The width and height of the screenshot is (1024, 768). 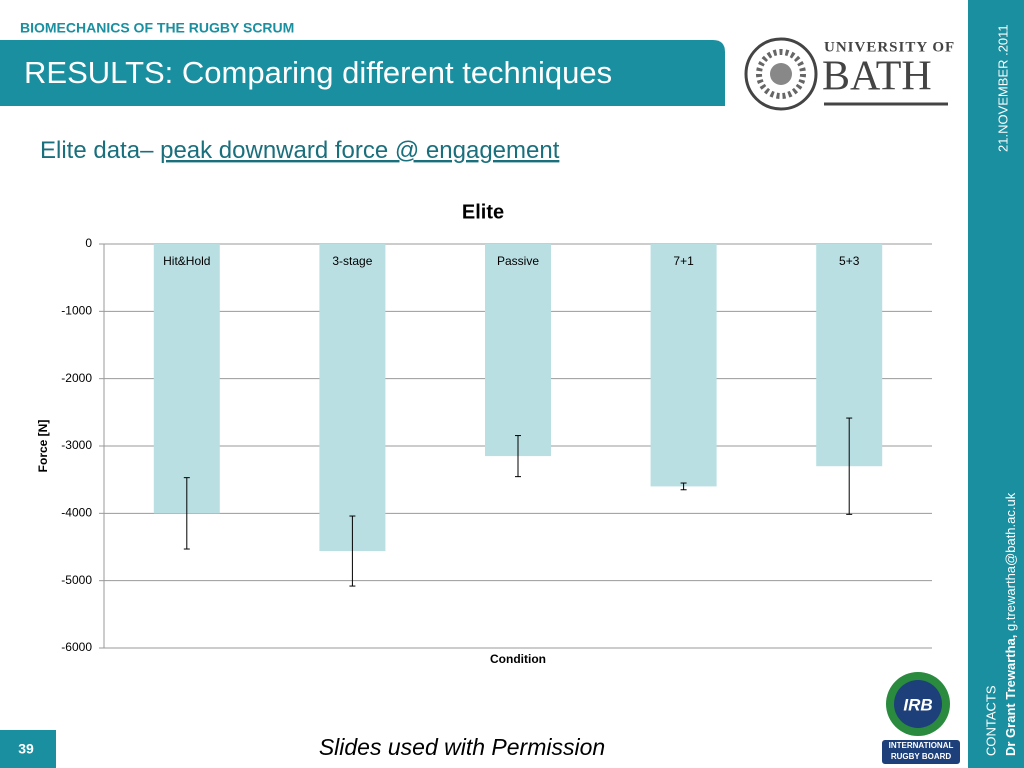 I want to click on x-axis-label: Condition, so click(x=518, y=659).